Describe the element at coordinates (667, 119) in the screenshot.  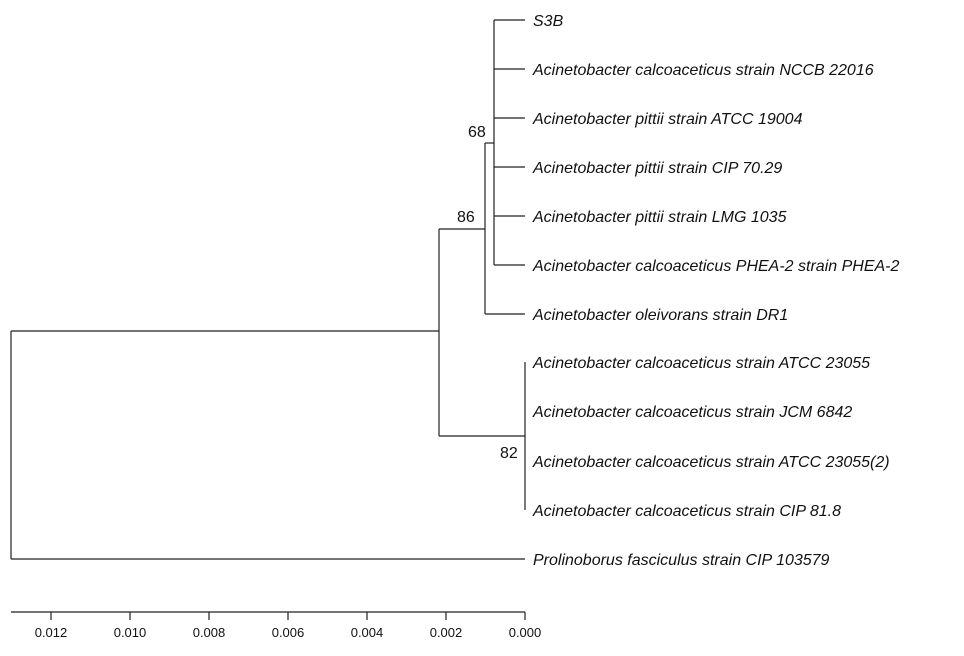
I see `leaf-label-atcc-19004: Acinetobacter pittii strain ATCC 19004` at that location.